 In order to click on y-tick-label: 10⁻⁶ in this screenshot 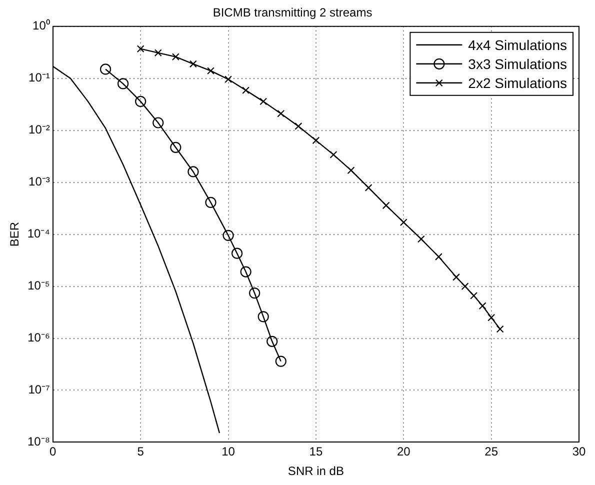, I will do `click(39, 337)`.